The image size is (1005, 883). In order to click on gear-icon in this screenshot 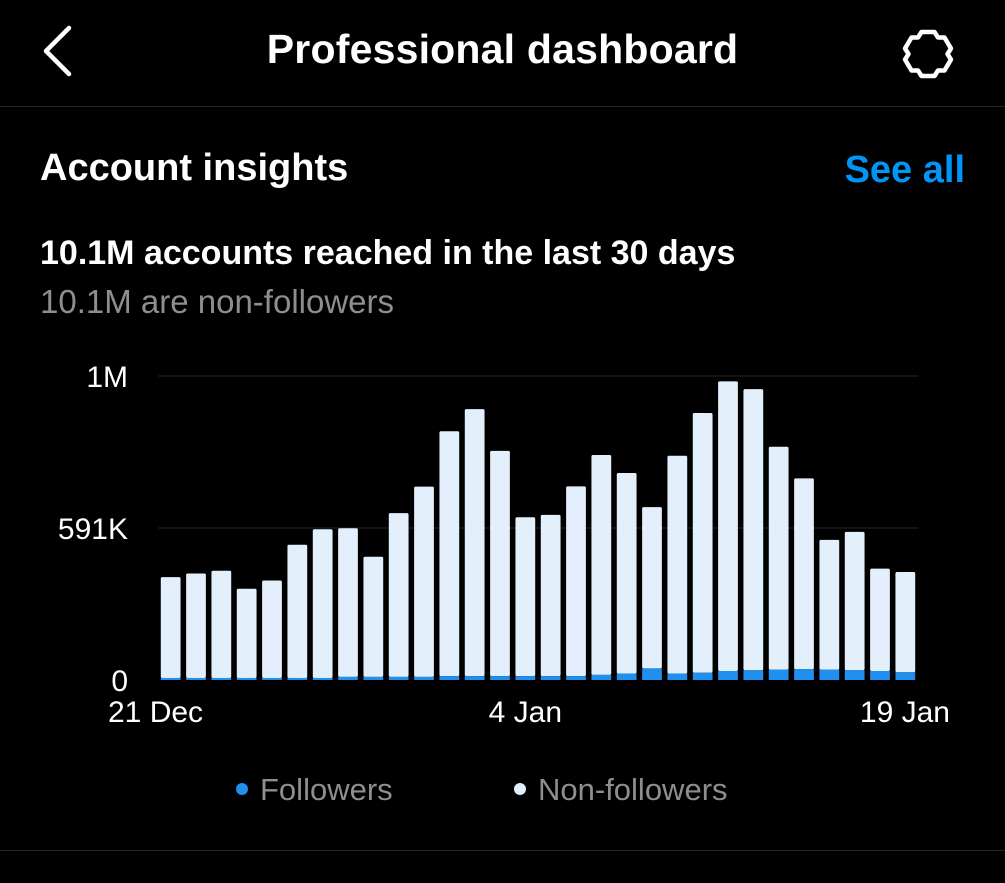, I will do `click(928, 54)`.